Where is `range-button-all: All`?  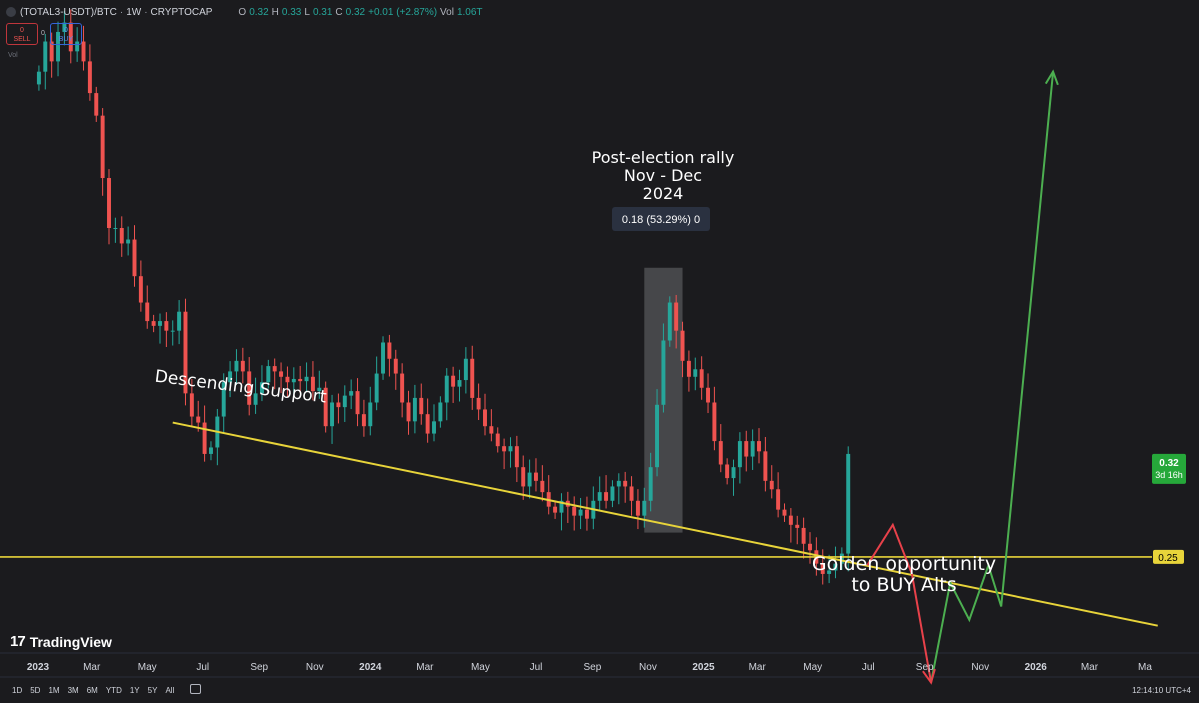 range-button-all: All is located at coordinates (170, 690).